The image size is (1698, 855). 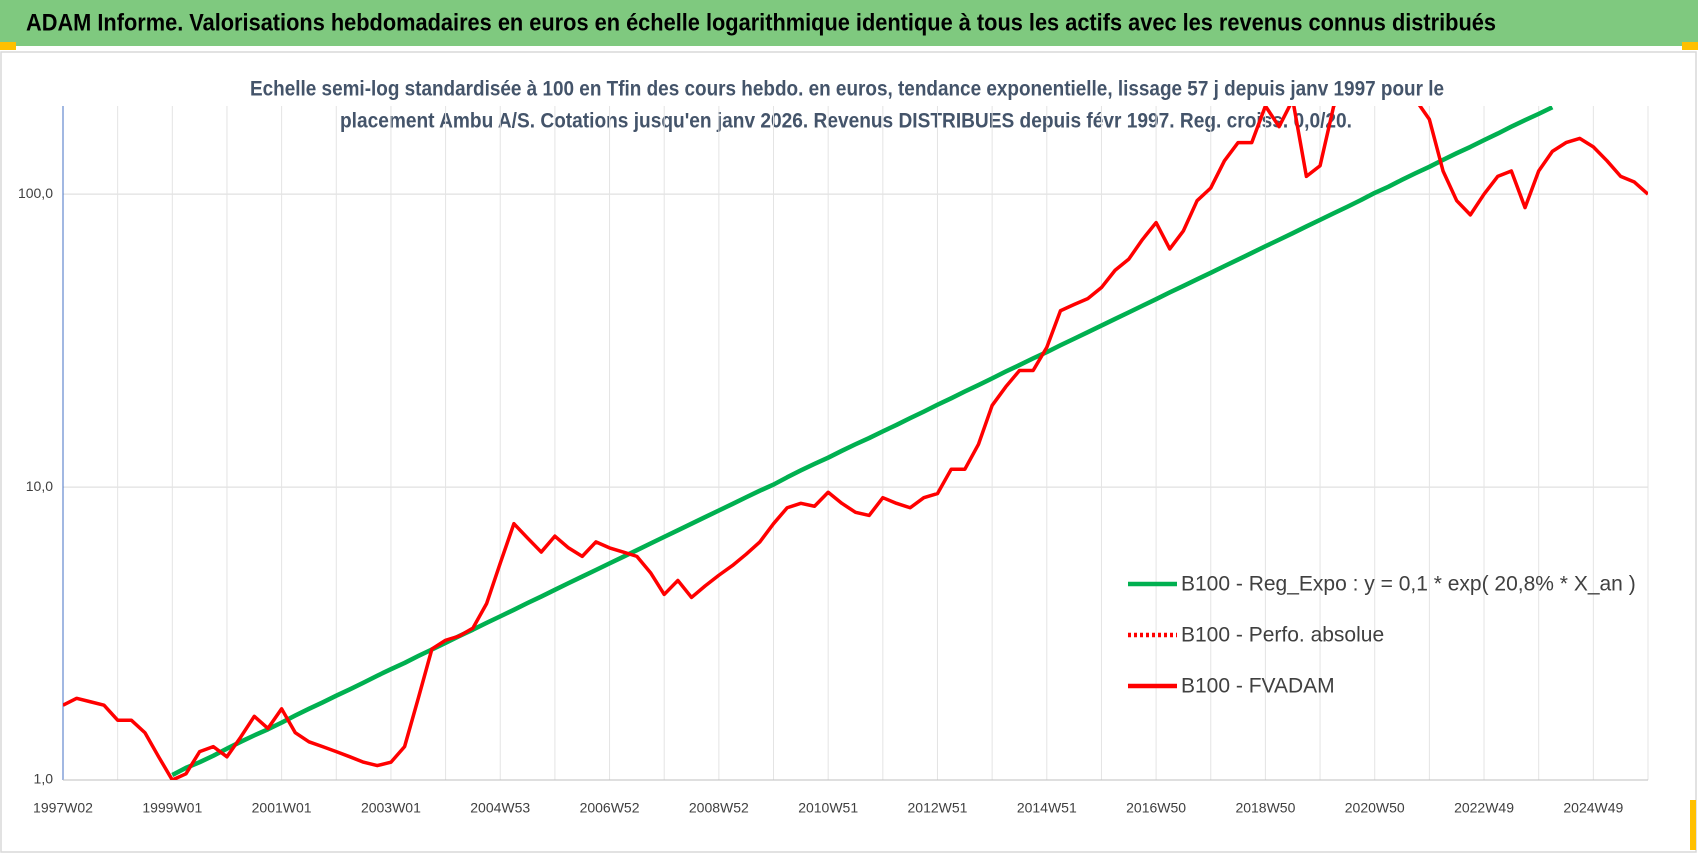 What do you see at coordinates (1375, 808) in the screenshot?
I see `x-tick-label: 2020W50` at bounding box center [1375, 808].